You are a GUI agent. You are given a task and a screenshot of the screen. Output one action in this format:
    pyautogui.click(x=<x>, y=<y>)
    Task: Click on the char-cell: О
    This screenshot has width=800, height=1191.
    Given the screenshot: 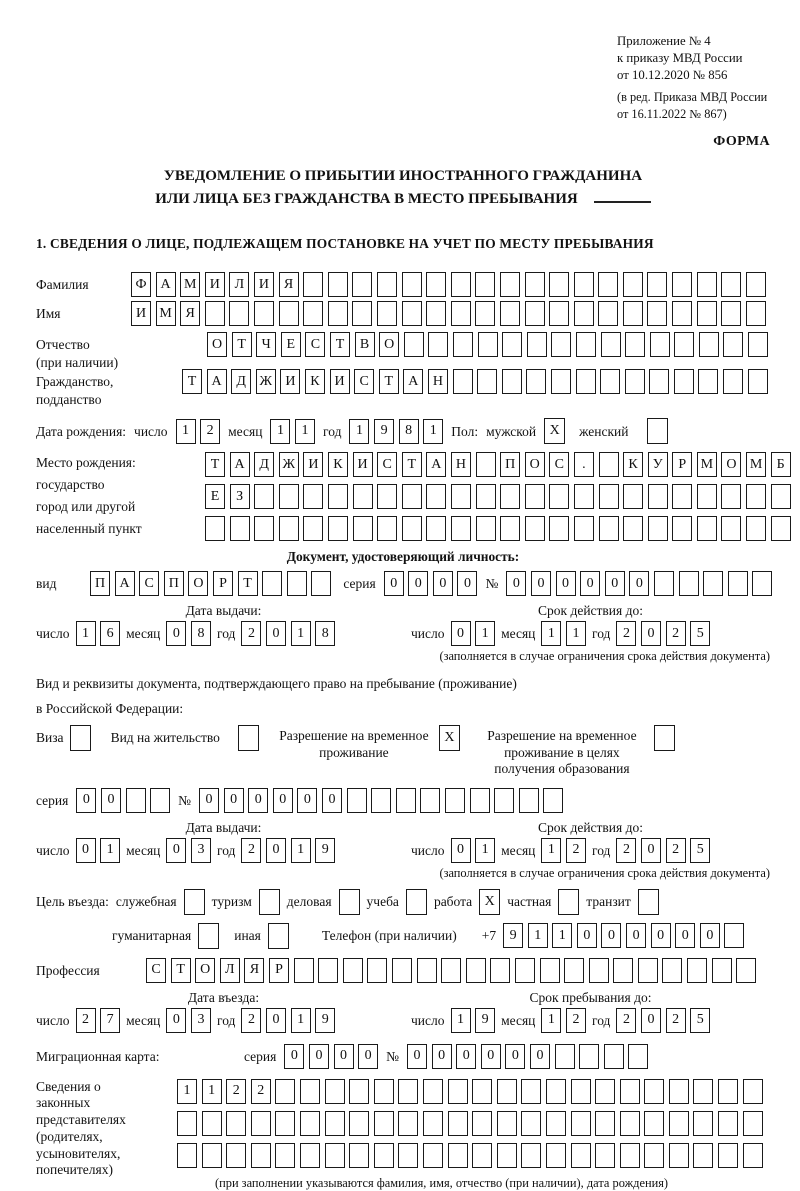 What is the action you would take?
    pyautogui.click(x=217, y=344)
    